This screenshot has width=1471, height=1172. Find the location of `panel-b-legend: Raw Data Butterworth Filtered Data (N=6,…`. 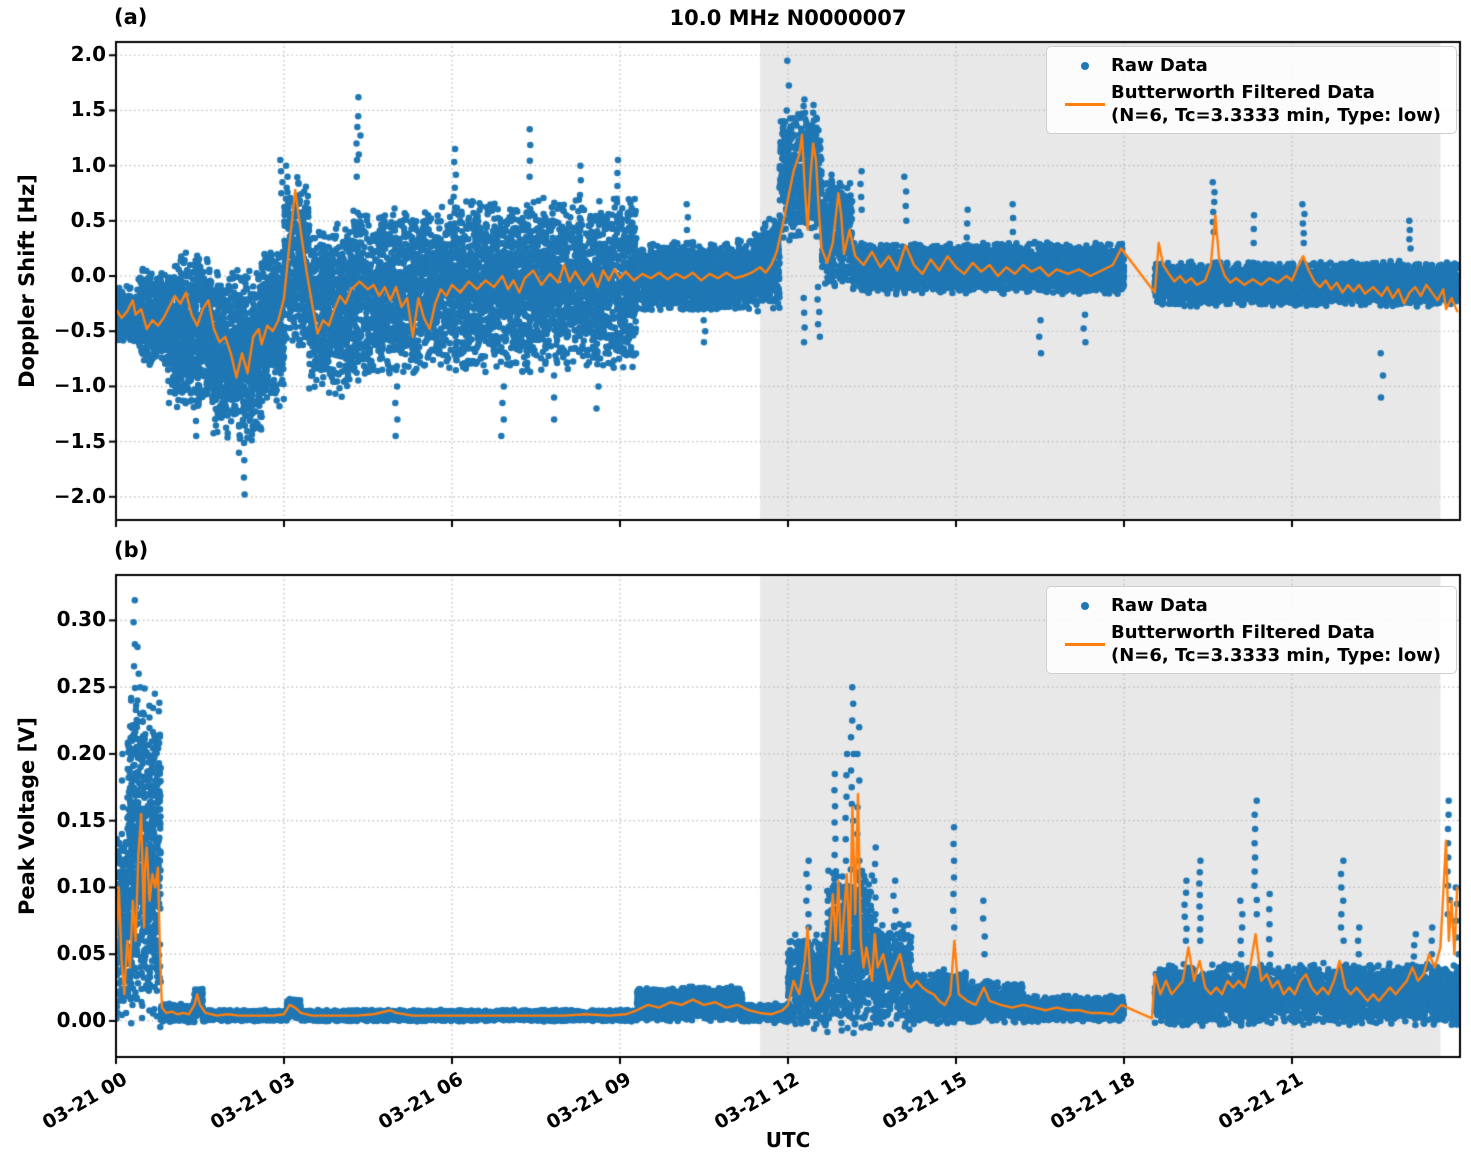

panel-b-legend: Raw Data Butterworth Filtered Data (N=6,… is located at coordinates (1251, 630).